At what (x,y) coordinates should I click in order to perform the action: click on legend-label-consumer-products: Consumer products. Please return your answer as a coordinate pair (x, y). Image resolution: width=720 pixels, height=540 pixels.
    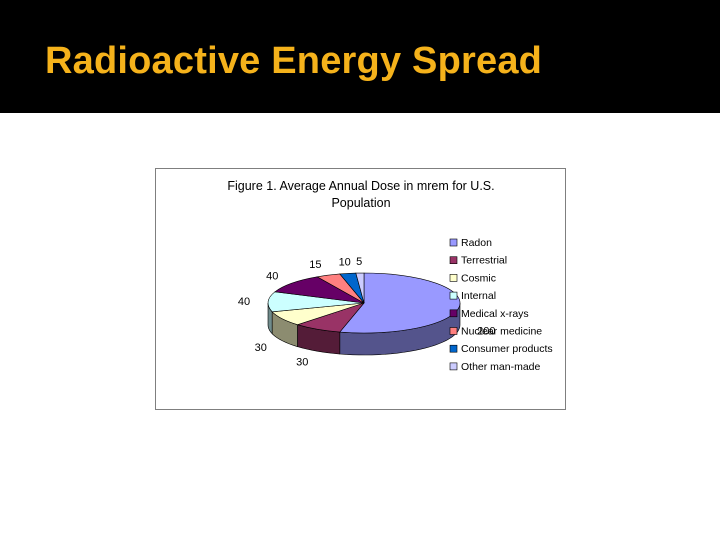
    Looking at the image, I should click on (507, 349).